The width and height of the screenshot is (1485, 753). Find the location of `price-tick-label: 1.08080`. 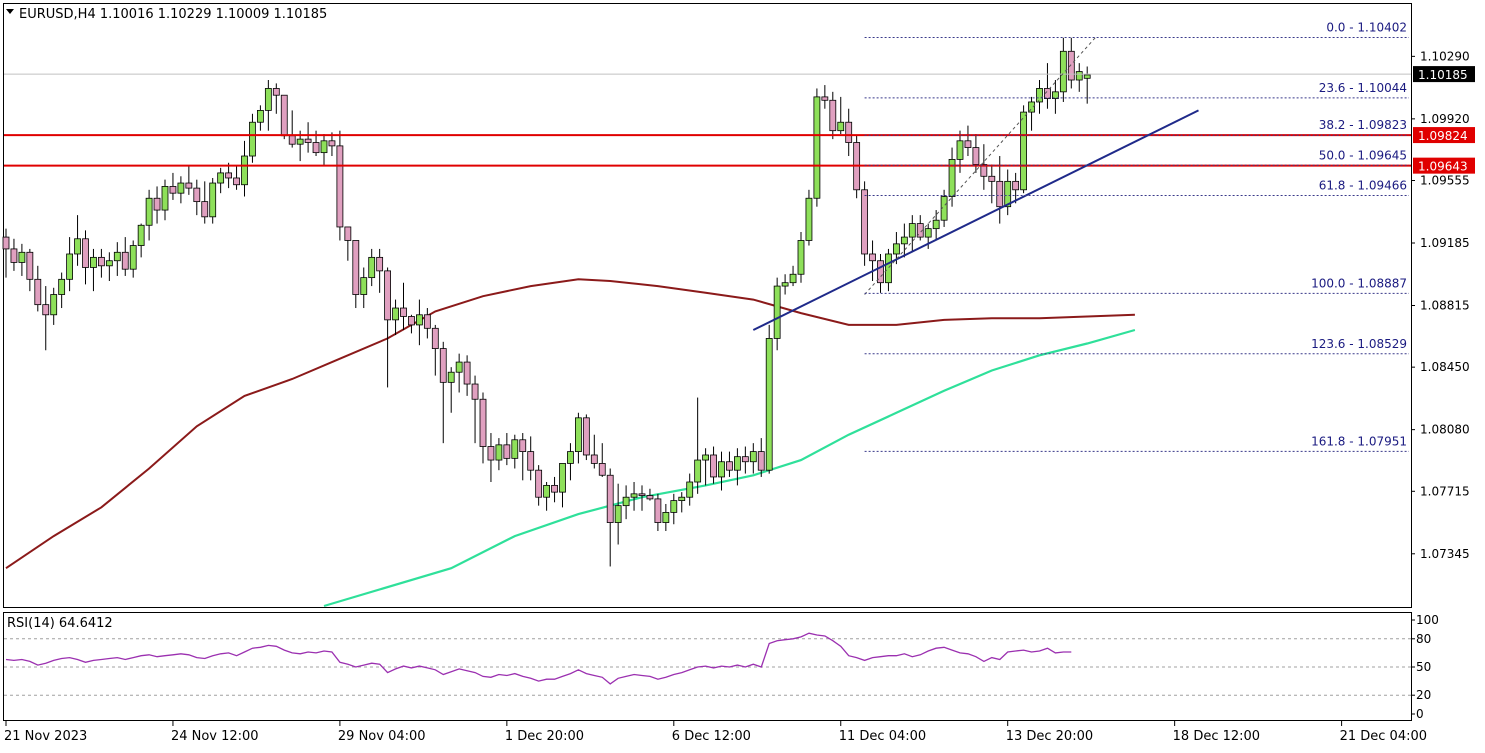

price-tick-label: 1.08080 is located at coordinates (1445, 430).